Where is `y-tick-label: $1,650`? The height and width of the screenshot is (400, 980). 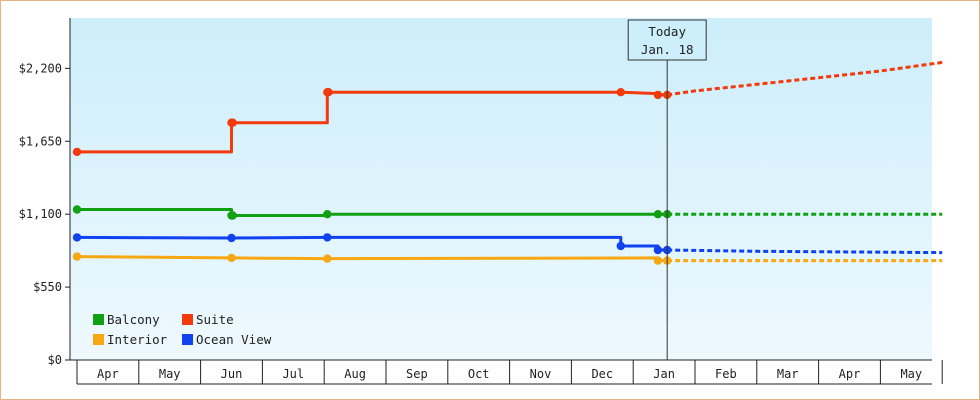
y-tick-label: $1,650 is located at coordinates (40, 141).